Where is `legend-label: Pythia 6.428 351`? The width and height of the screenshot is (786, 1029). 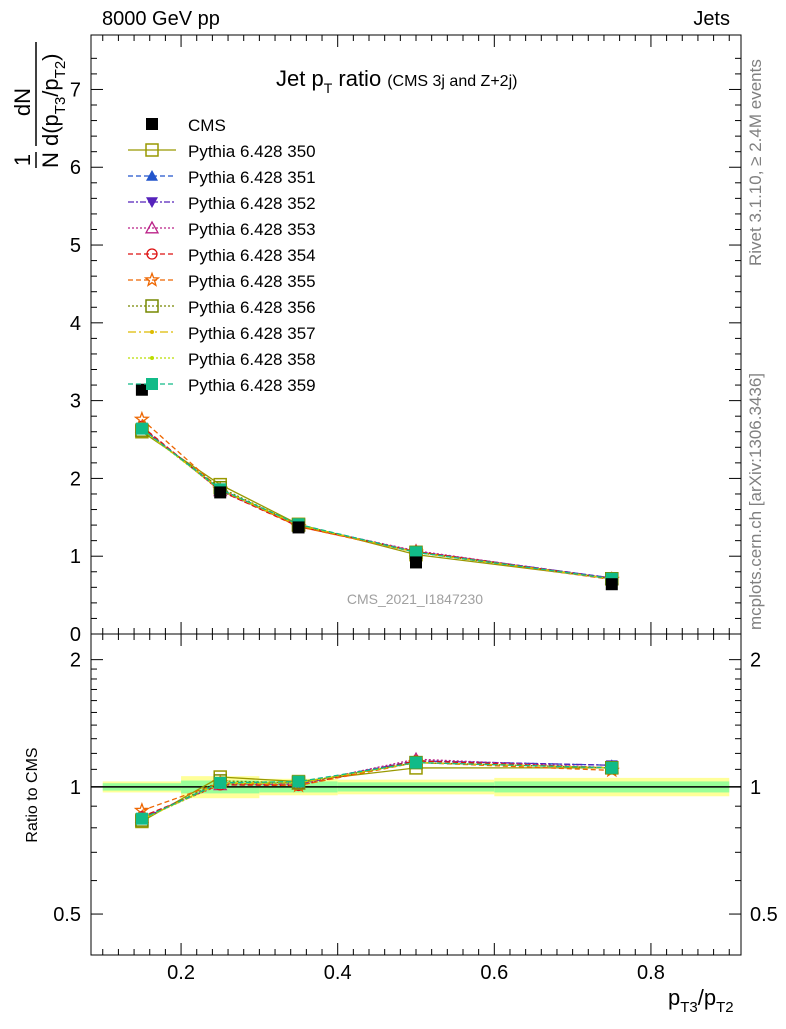
legend-label: Pythia 6.428 351 is located at coordinates (252, 177).